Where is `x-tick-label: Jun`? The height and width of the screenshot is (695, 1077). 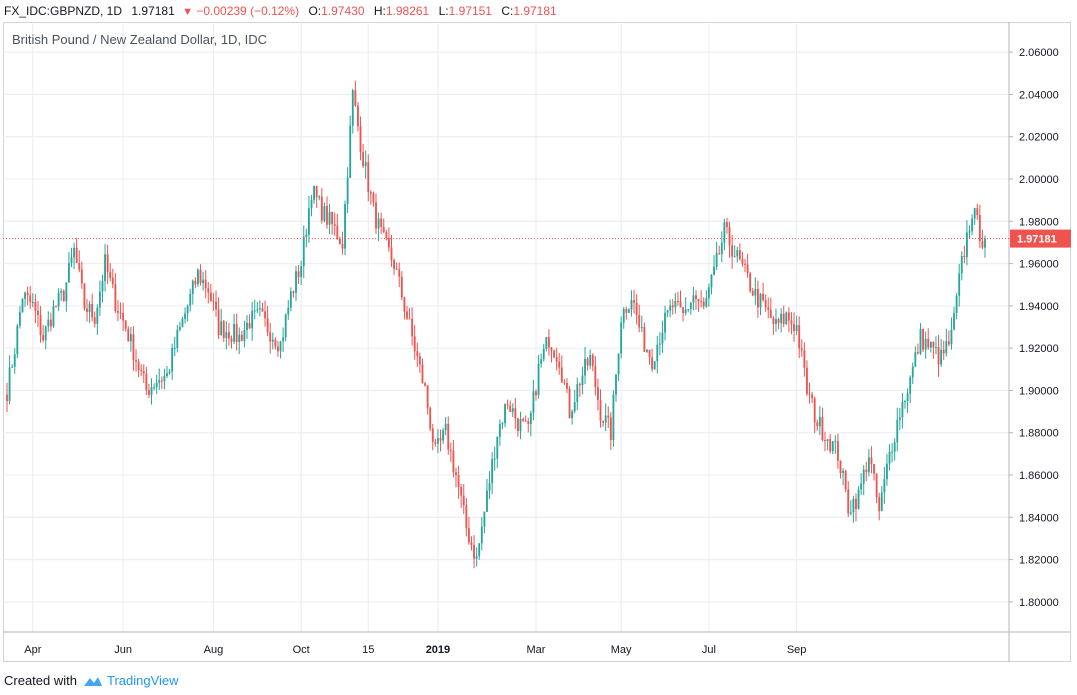
x-tick-label: Jun is located at coordinates (123, 650).